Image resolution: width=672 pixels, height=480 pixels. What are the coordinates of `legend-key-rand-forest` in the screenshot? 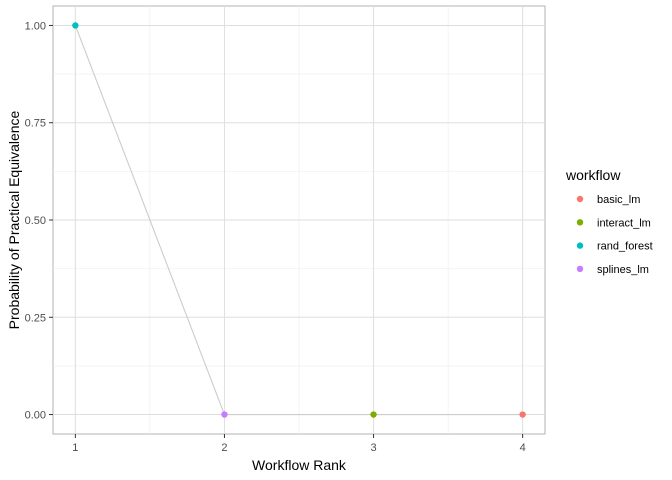 It's located at (580, 245).